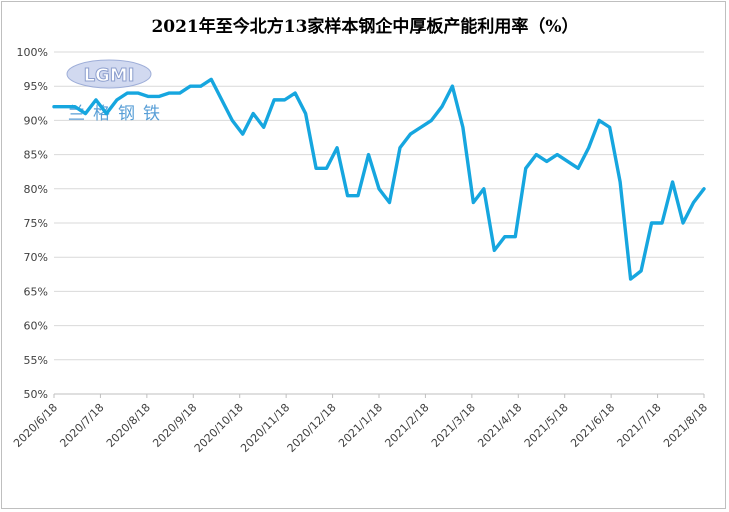  Describe the element at coordinates (118, 114) in the screenshot. I see `watermark-name: 兰格钢铁` at that location.